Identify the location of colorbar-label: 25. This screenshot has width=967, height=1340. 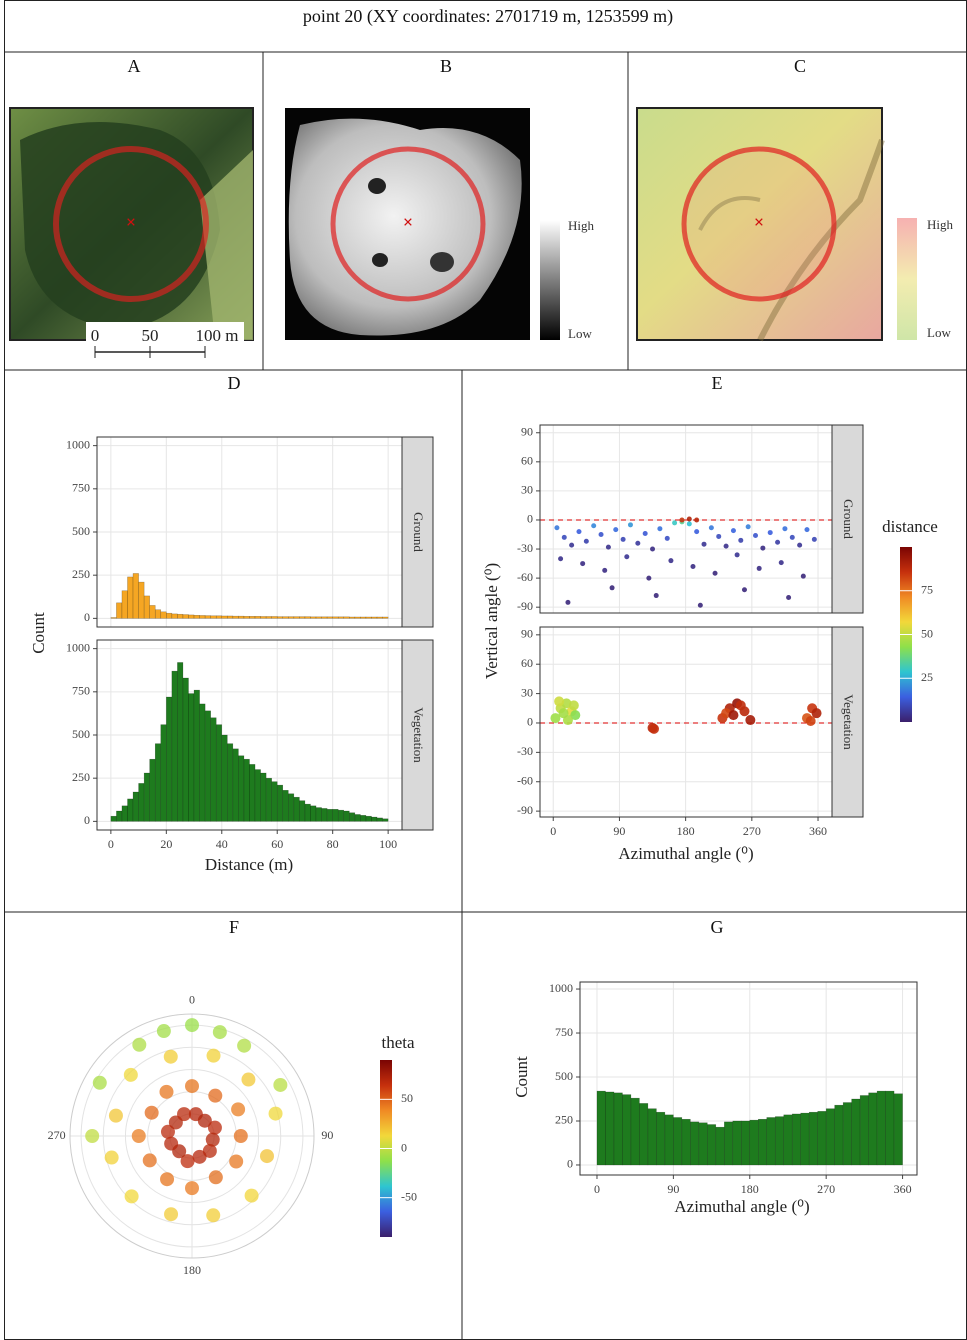
(927, 677).